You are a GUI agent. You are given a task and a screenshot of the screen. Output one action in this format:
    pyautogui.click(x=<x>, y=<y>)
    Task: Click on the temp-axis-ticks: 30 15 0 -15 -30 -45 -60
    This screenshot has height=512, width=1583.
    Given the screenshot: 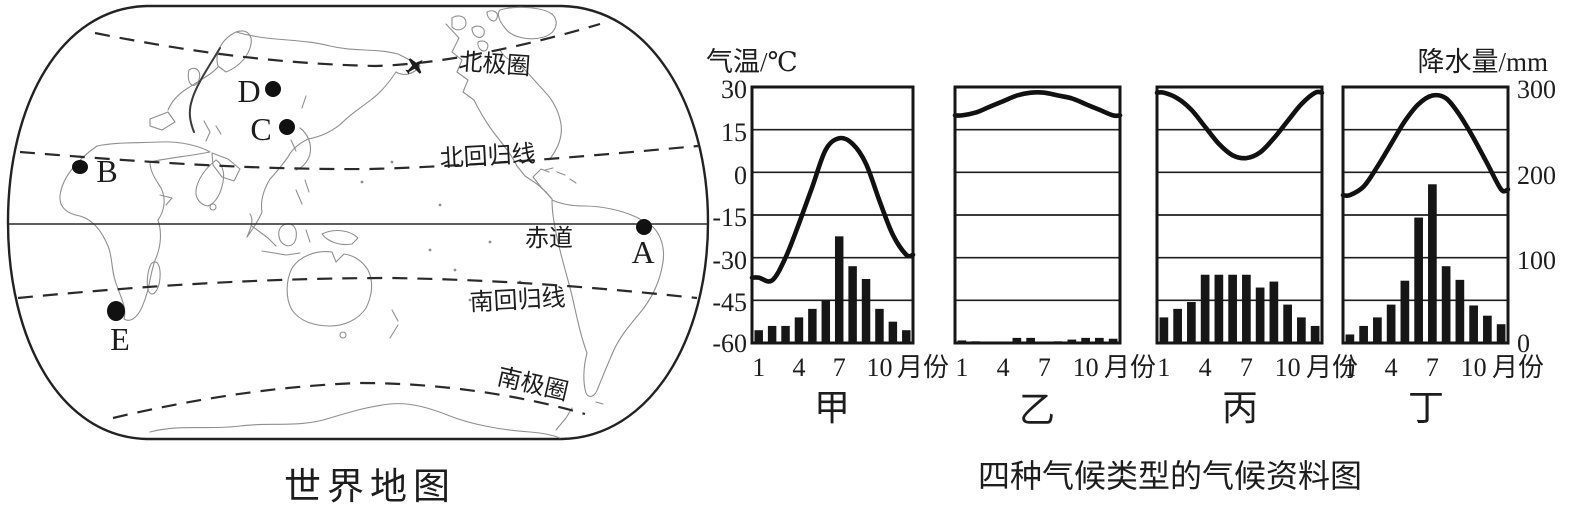 What is the action you would take?
    pyautogui.click(x=729, y=216)
    